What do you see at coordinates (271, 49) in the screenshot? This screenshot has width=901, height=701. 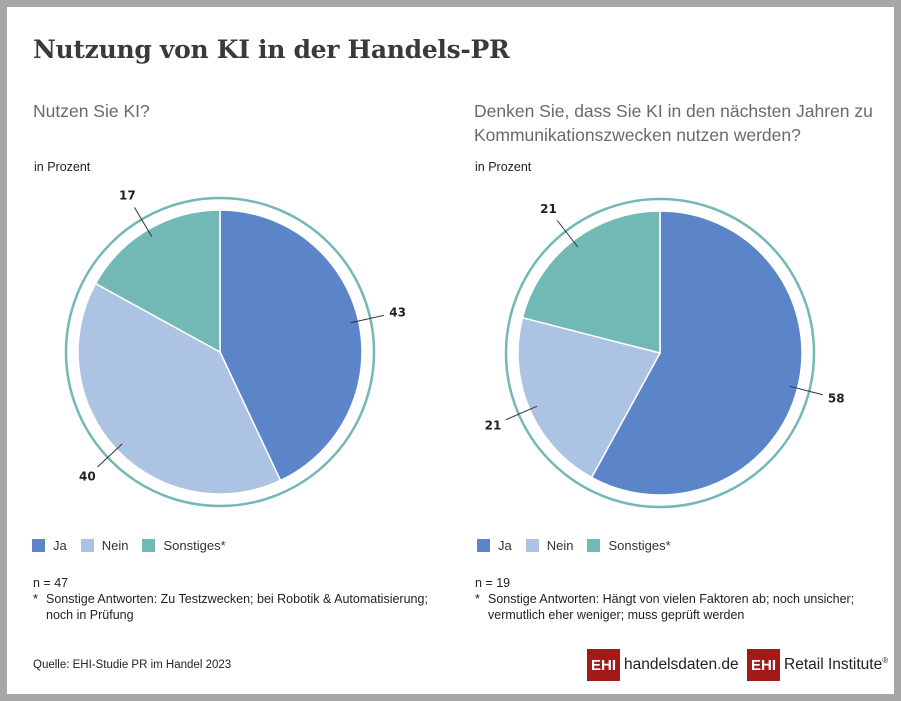 I see `page-title: Nutzung von KI in der Handels-PR` at bounding box center [271, 49].